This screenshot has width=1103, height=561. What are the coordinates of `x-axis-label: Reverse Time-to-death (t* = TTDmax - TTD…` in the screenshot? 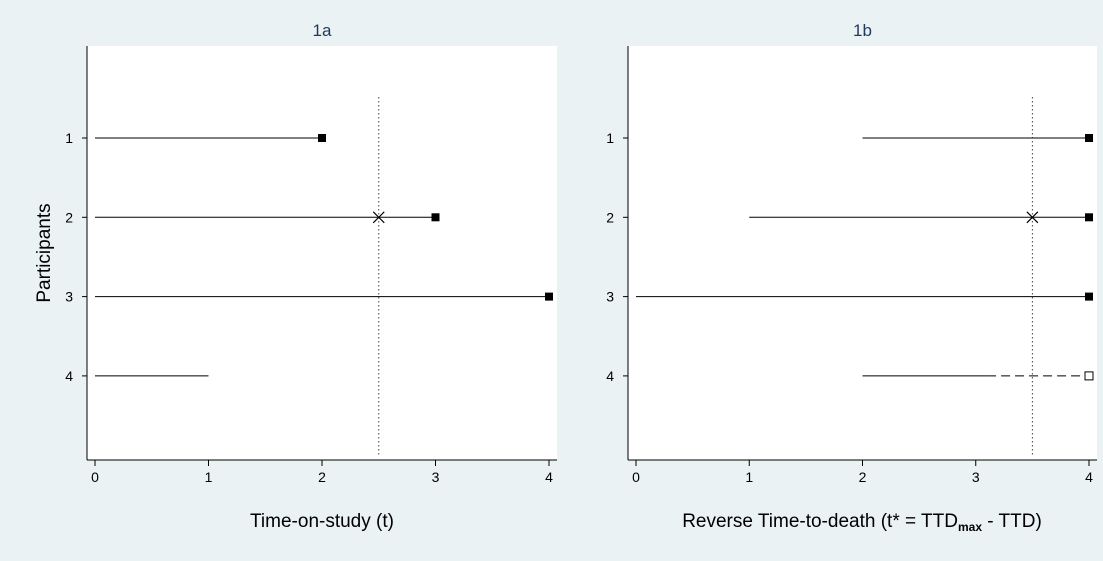 It's located at (862, 522).